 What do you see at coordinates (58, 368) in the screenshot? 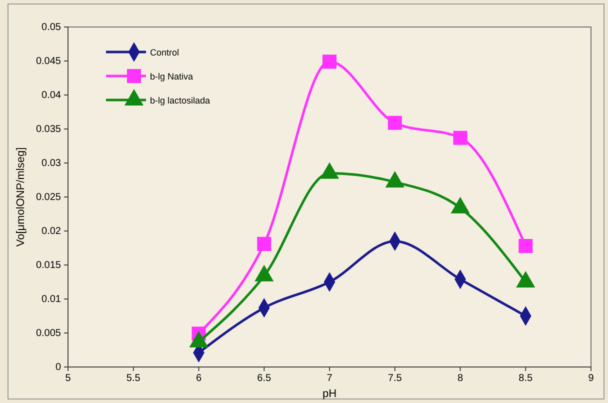
I see `y-tick-label: 0` at bounding box center [58, 368].